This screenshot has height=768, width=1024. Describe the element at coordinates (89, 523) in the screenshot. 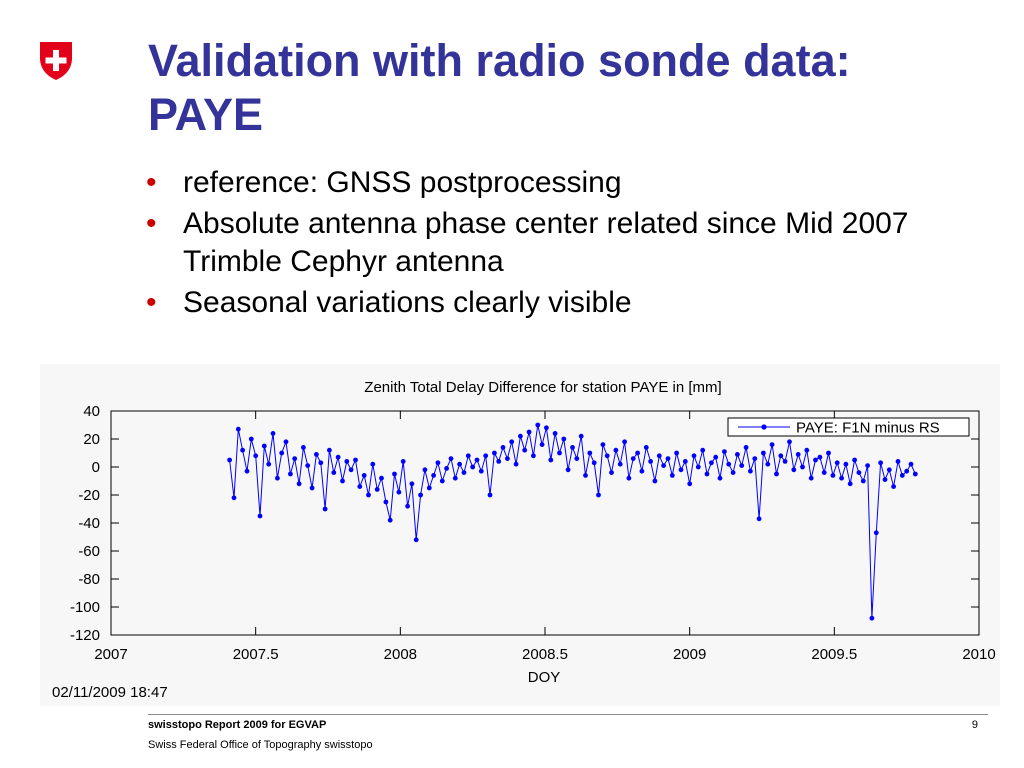

I see `y-tick-label: -40` at that location.